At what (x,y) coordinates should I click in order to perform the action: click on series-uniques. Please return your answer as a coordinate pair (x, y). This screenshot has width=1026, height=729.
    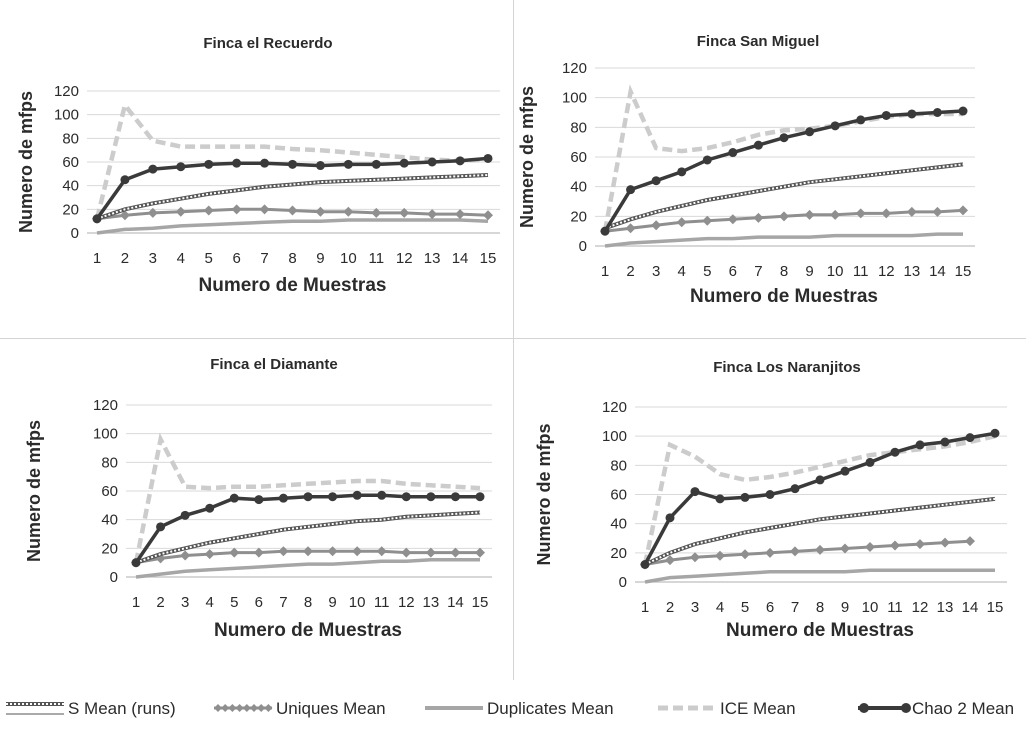
    Looking at the image, I should click on (784, 220).